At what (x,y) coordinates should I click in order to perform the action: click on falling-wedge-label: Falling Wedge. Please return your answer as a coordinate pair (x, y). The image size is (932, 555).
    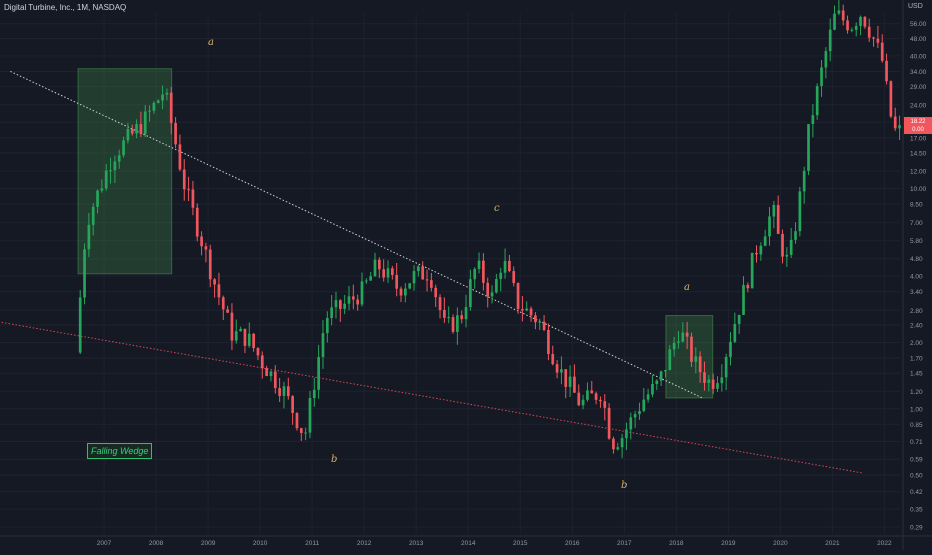
    Looking at the image, I should click on (120, 451).